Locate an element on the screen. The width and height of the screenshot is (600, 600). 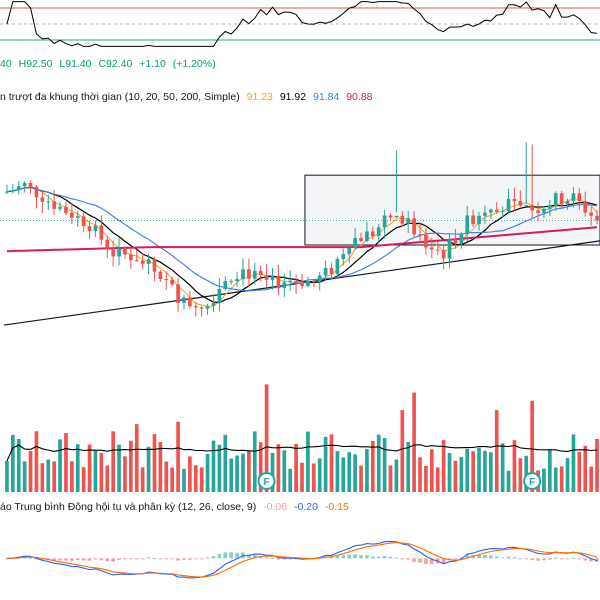
ohlc-change-pct: (+1.20%) is located at coordinates (194, 64).